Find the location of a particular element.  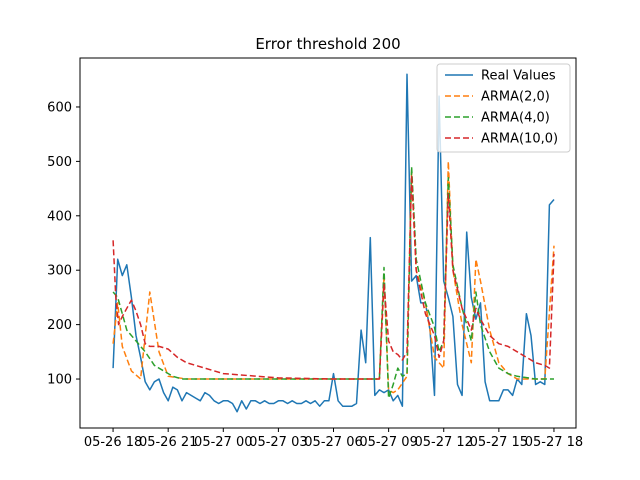

x-tick-label: 05-26 18 is located at coordinates (113, 442).